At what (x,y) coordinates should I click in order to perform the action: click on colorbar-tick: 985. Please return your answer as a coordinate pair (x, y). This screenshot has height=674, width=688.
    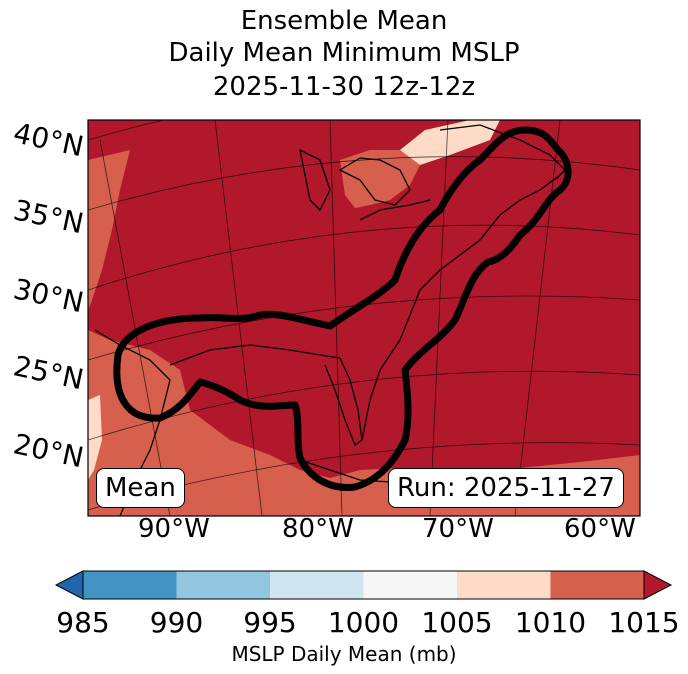
    Looking at the image, I should click on (83, 622).